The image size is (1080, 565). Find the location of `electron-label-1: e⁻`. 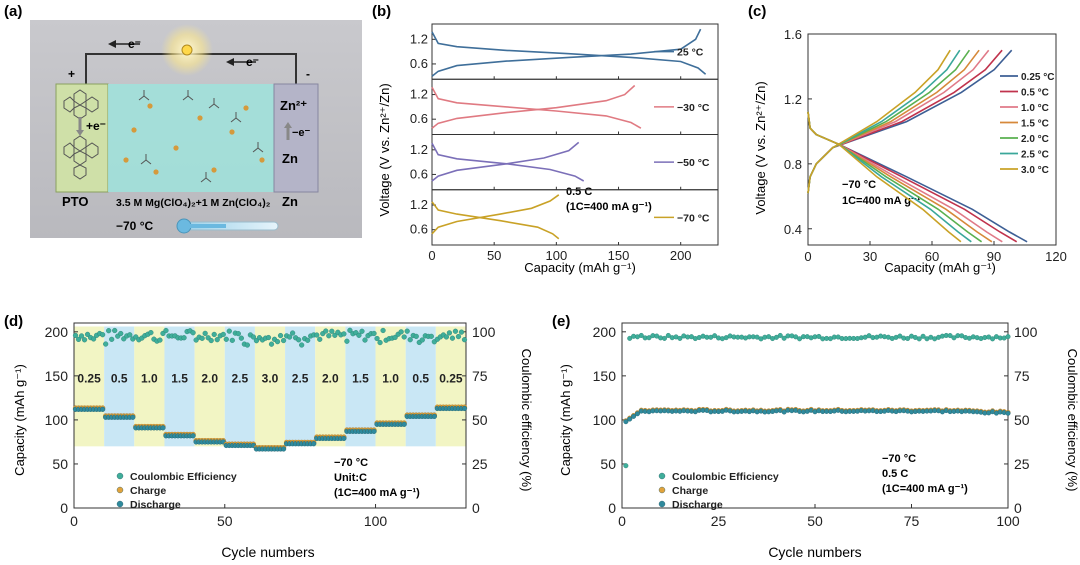

electron-label-1: e⁻ is located at coordinates (134, 44).